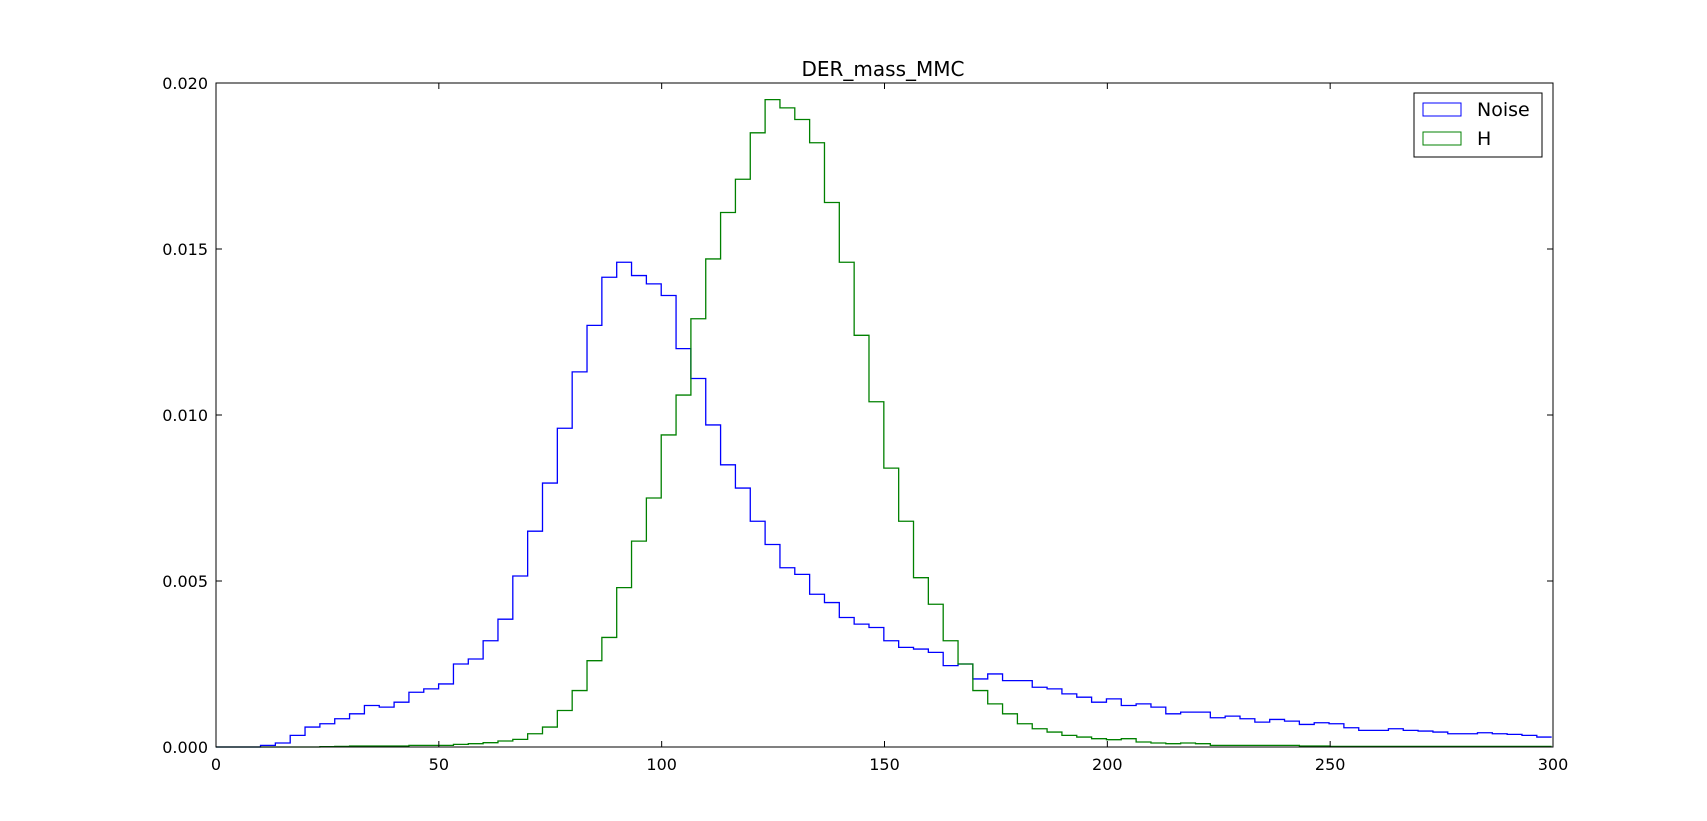  What do you see at coordinates (1330, 764) in the screenshot?
I see `x-tick-label: 250` at bounding box center [1330, 764].